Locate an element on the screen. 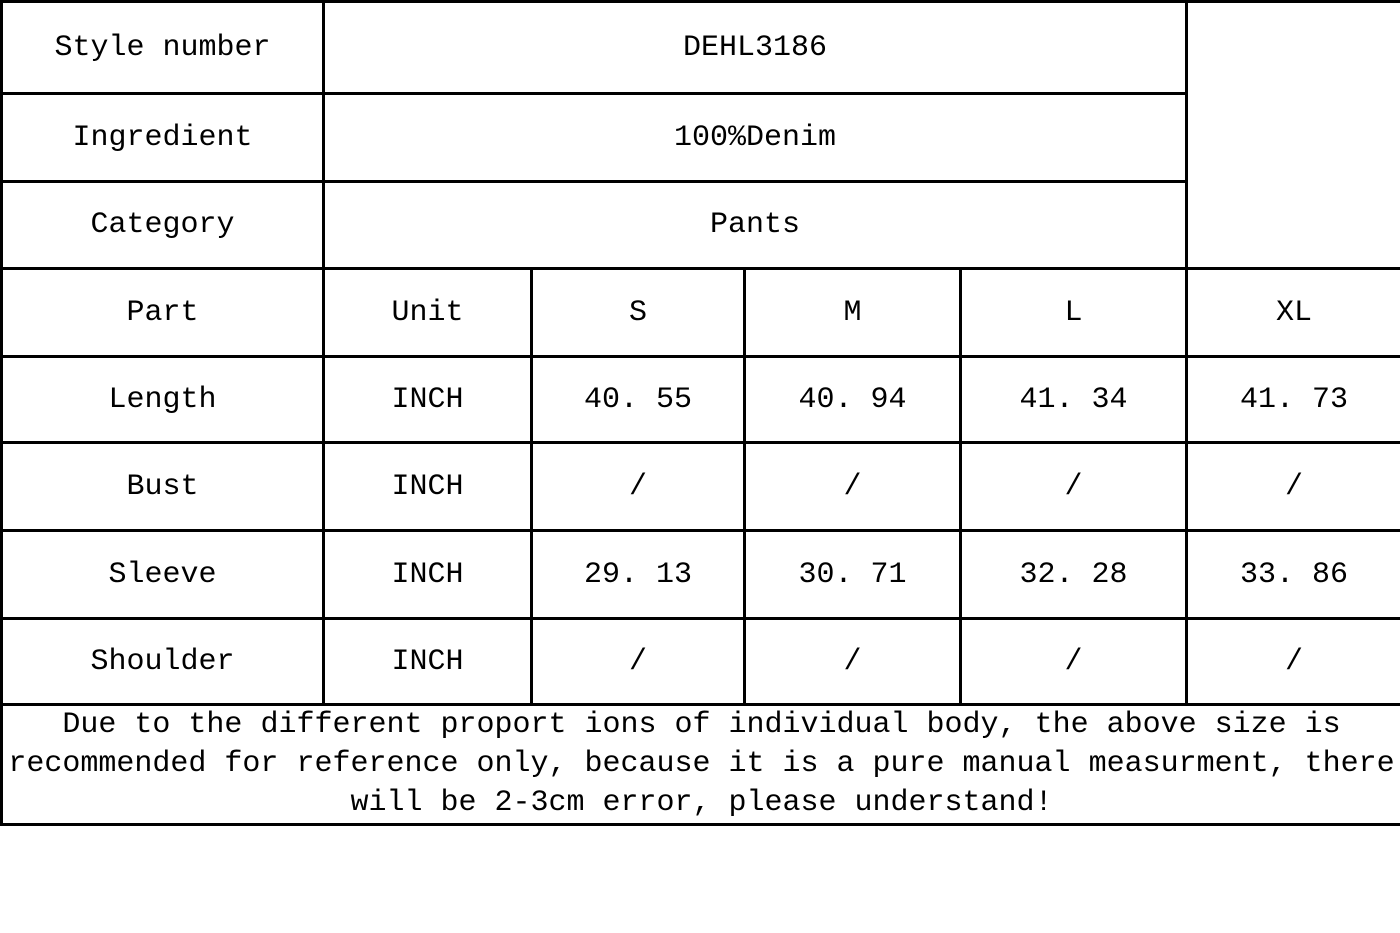 This screenshot has height=933, width=1400. row-length: Length INCH 40. 55 40. 94 41. 34 41. 73 is located at coordinates (700, 399).